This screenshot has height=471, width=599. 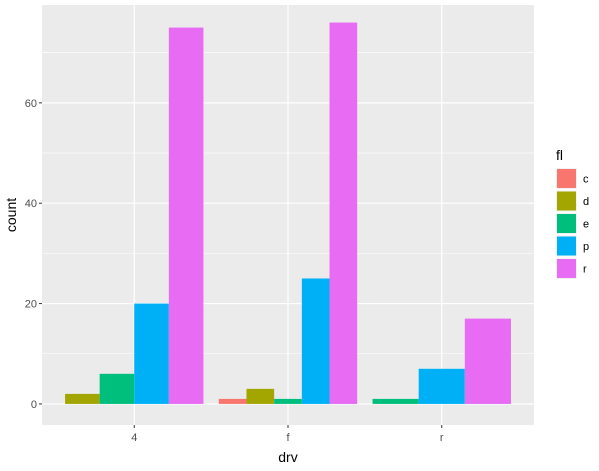 What do you see at coordinates (232, 401) in the screenshot?
I see `bar-f-c` at bounding box center [232, 401].